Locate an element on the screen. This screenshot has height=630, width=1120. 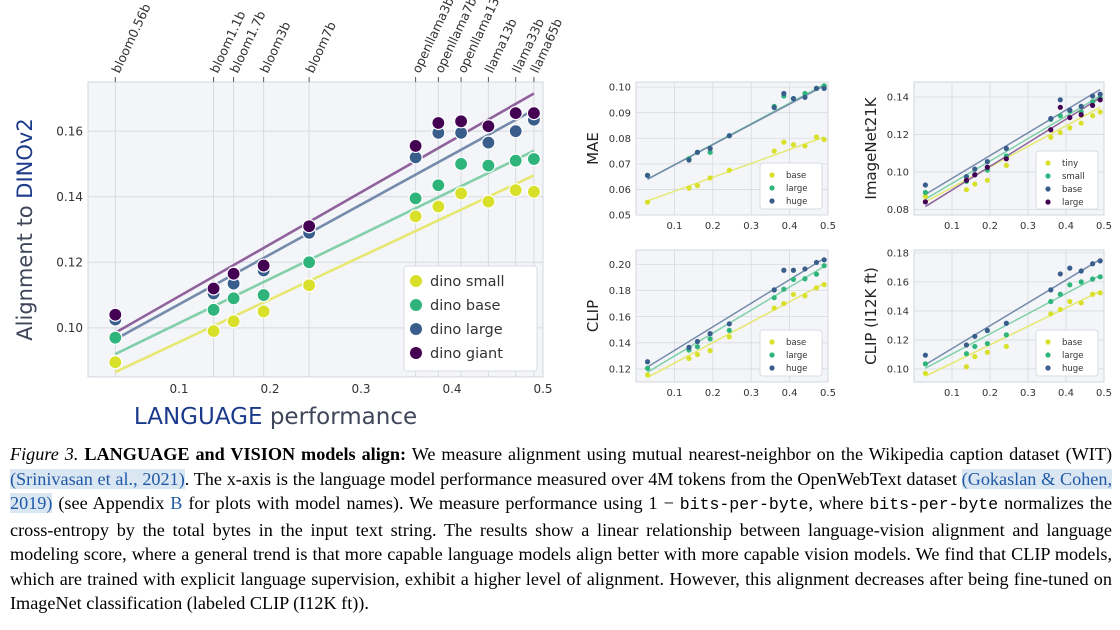
legend-label: large is located at coordinates (797, 356).